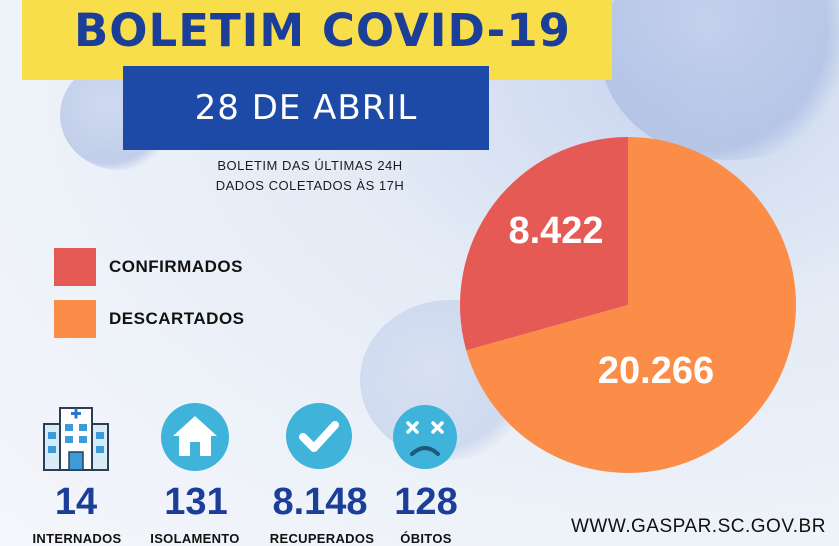 The height and width of the screenshot is (546, 839). I want to click on stat-label-isolamento: ISOLAMENTO, so click(195, 538).